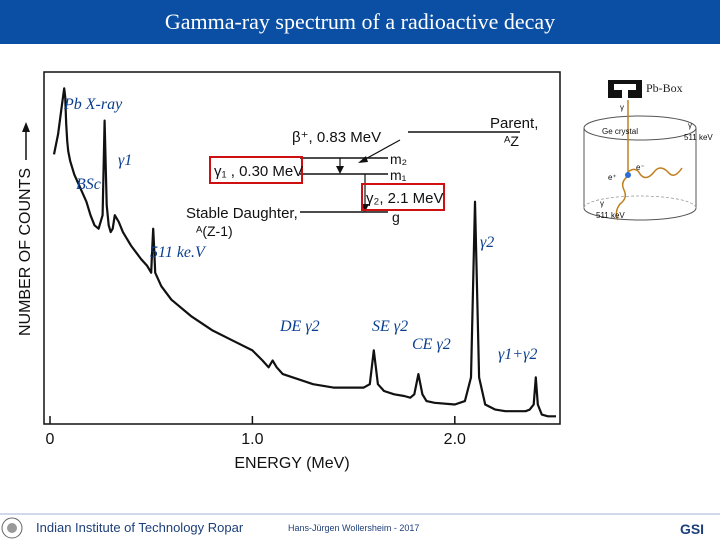  I want to click on svg-text: m₂, so click(398, 159).